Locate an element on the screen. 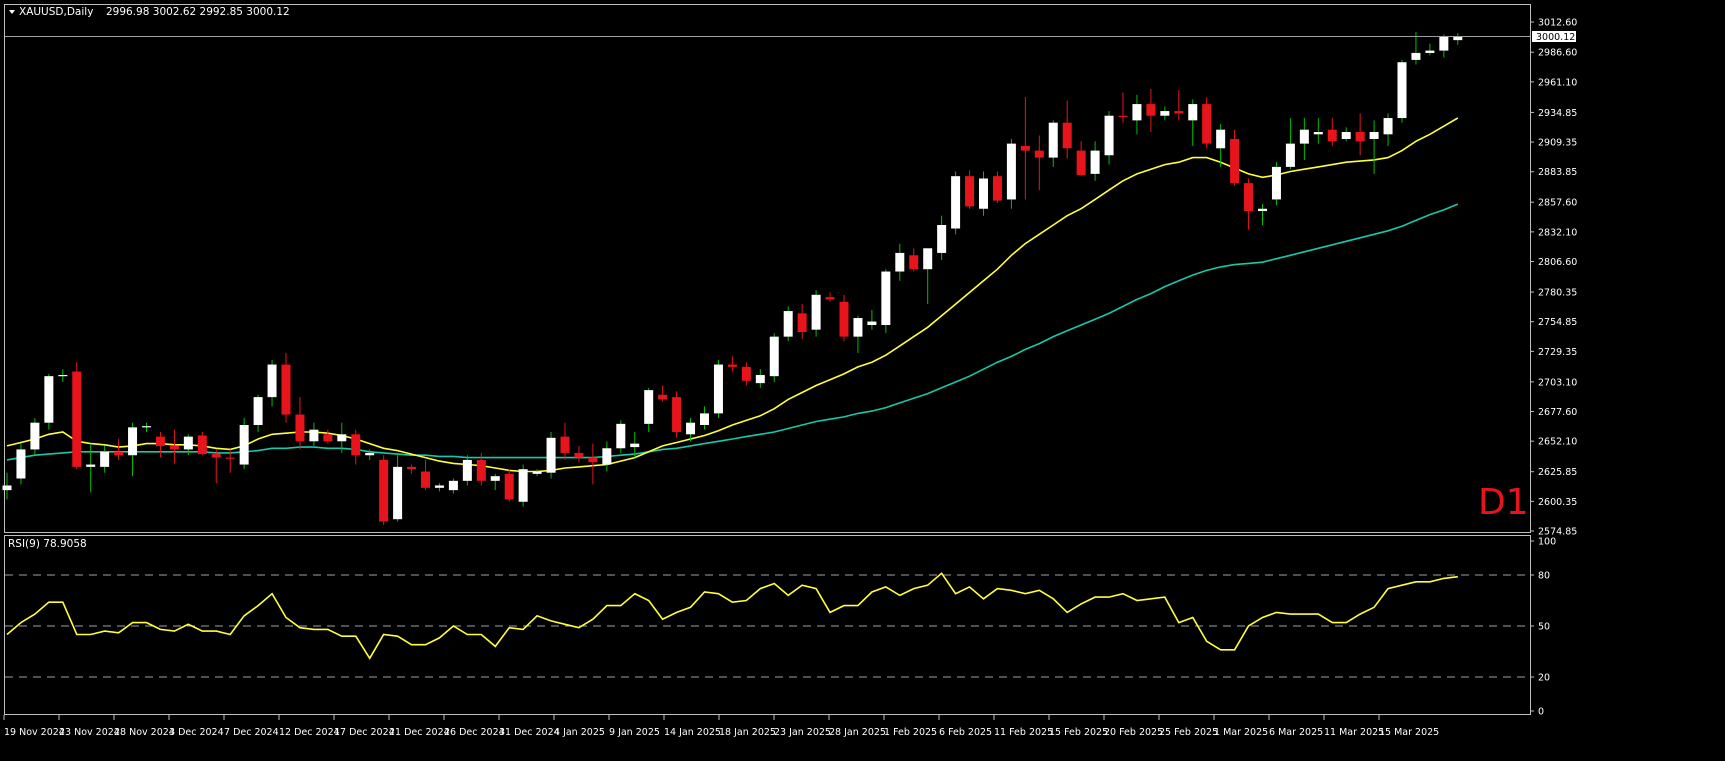 The height and width of the screenshot is (761, 1725). price-tick-label: 2729.35 is located at coordinates (1557, 352).